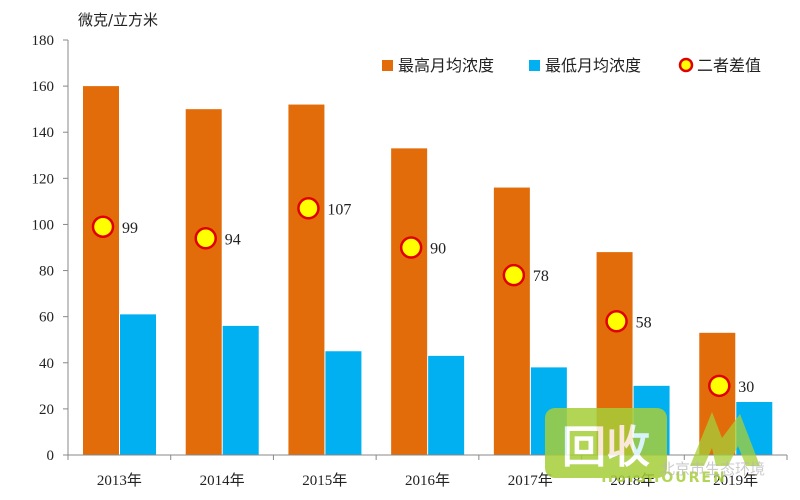 The height and width of the screenshot is (500, 800). What do you see at coordinates (735, 480) in the screenshot?
I see `x-tick-label: 2019年` at bounding box center [735, 480].